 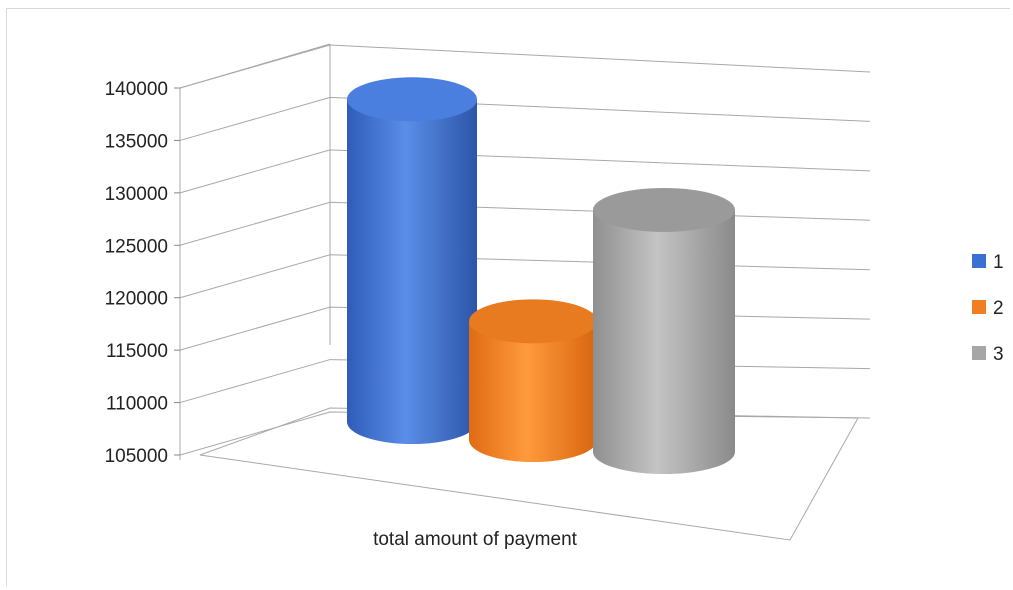 I want to click on legend-label: 3, so click(x=998, y=354).